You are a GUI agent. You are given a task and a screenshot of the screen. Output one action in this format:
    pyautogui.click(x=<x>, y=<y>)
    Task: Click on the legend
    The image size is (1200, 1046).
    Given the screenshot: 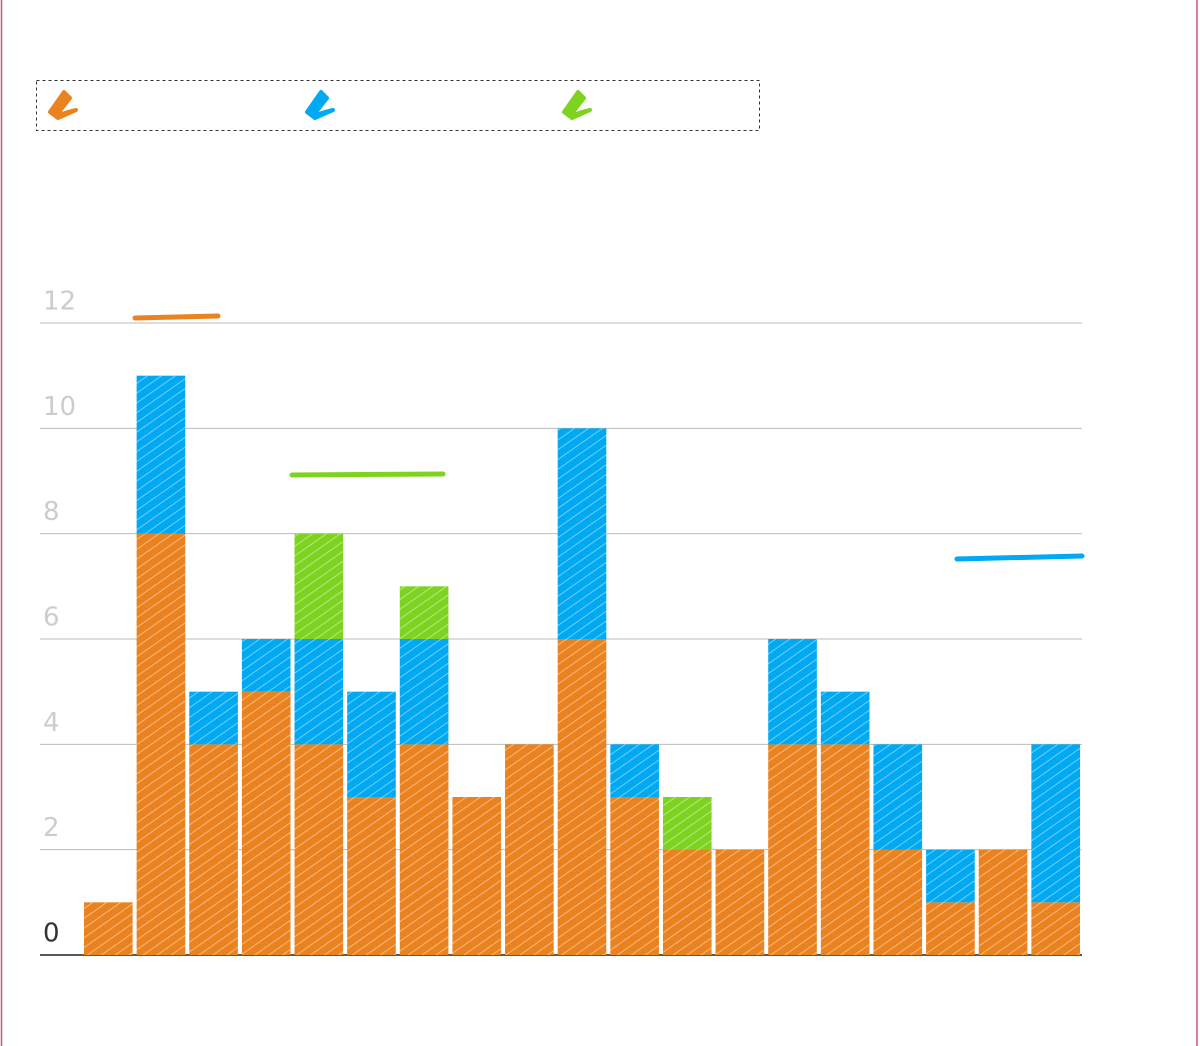 What is the action you would take?
    pyautogui.click(x=320, y=105)
    